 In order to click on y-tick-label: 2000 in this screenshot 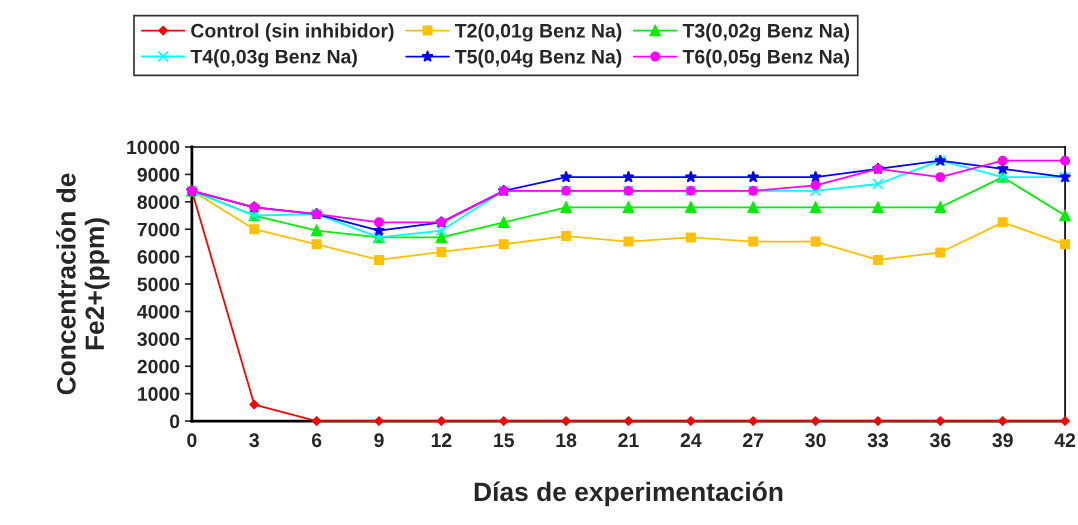, I will do `click(158, 366)`.